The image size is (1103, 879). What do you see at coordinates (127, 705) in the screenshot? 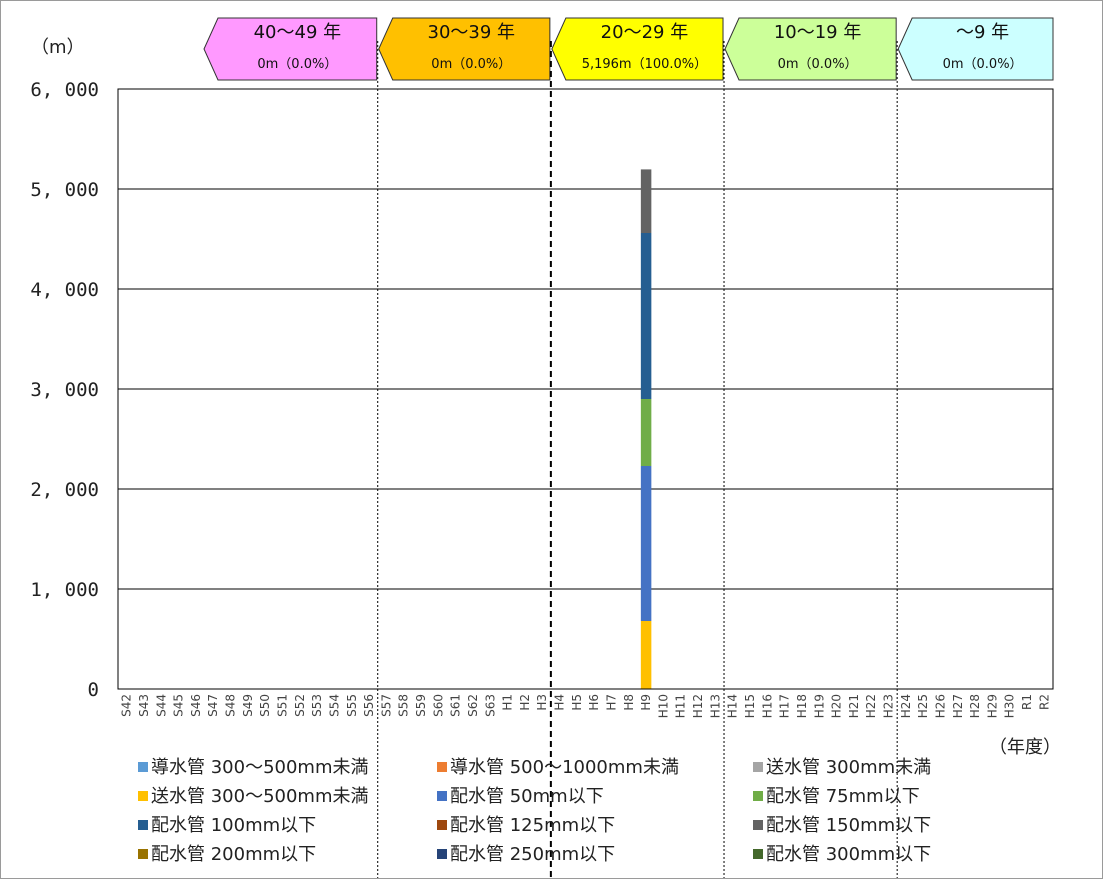
I see `x-tick-label: S42` at bounding box center [127, 705].